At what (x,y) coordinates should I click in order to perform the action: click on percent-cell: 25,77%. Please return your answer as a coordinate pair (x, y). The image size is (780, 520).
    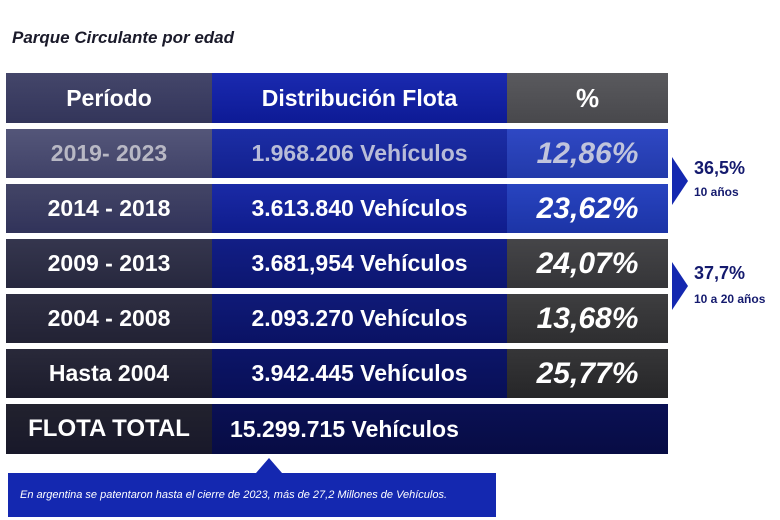
    Looking at the image, I should click on (587, 373).